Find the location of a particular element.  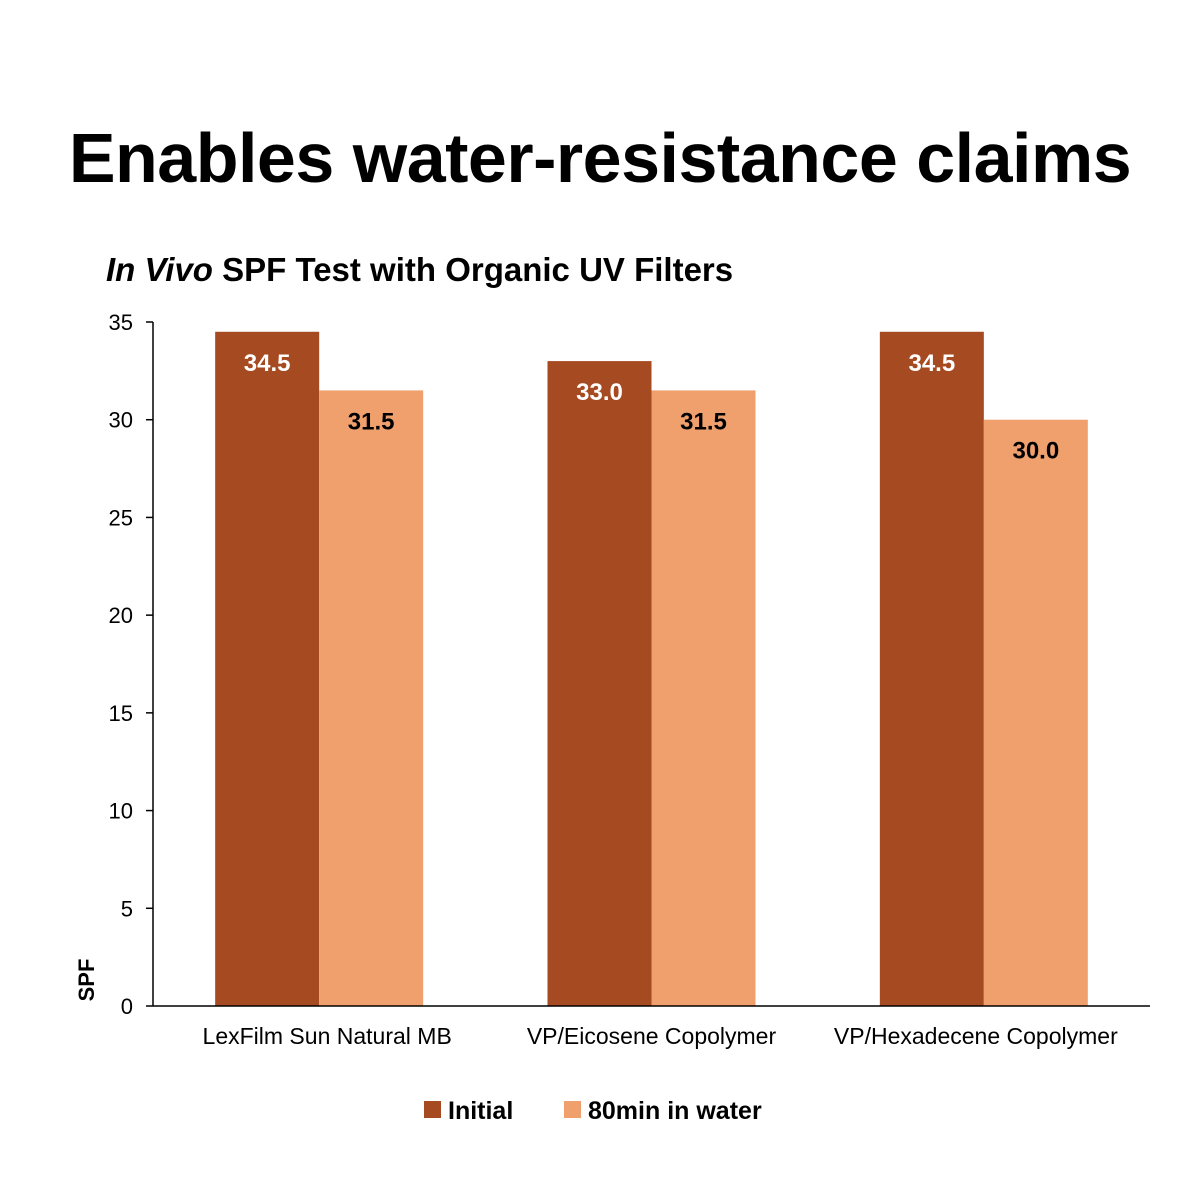

y-tick-label: 25 is located at coordinates (121, 517).